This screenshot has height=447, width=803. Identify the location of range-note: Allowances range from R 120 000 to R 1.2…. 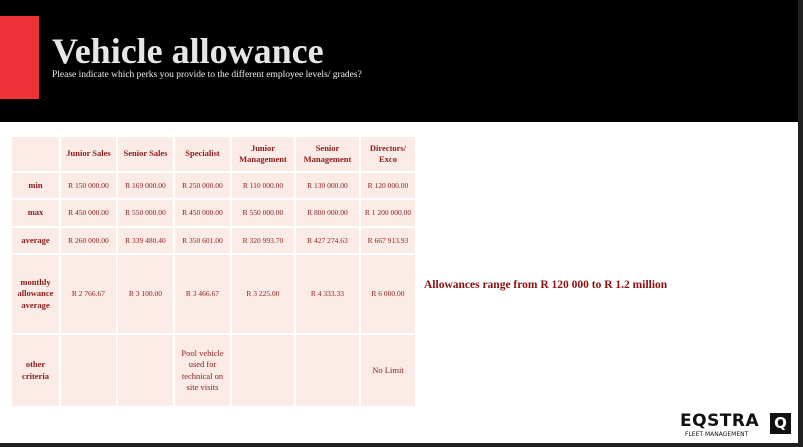
(546, 285).